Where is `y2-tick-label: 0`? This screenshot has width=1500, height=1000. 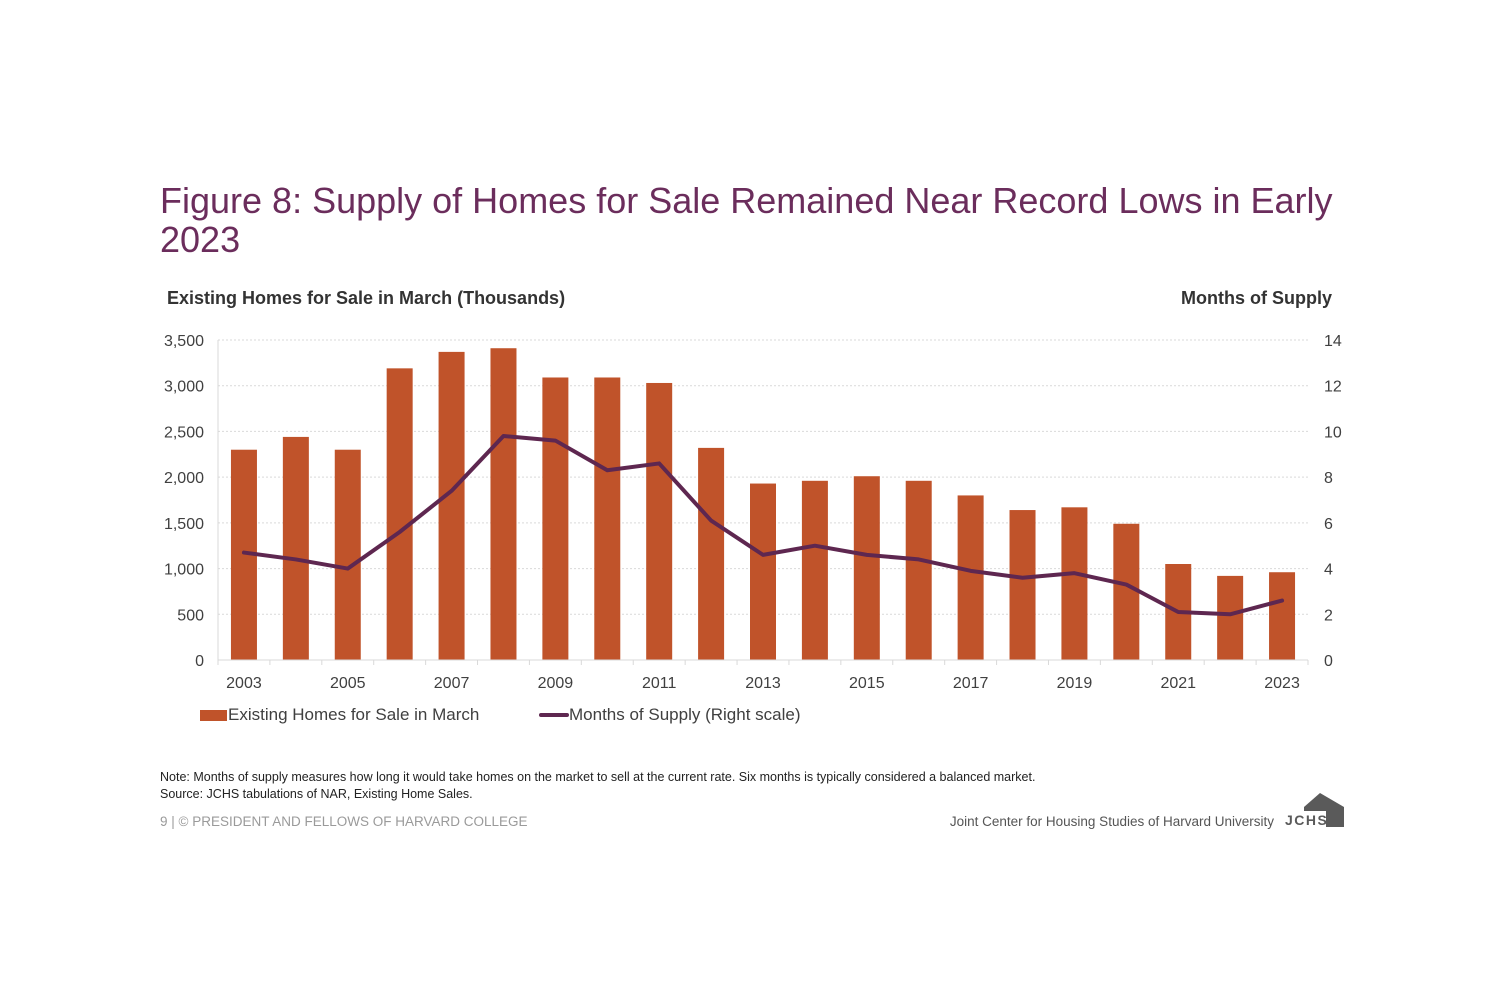 y2-tick-label: 0 is located at coordinates (1328, 661).